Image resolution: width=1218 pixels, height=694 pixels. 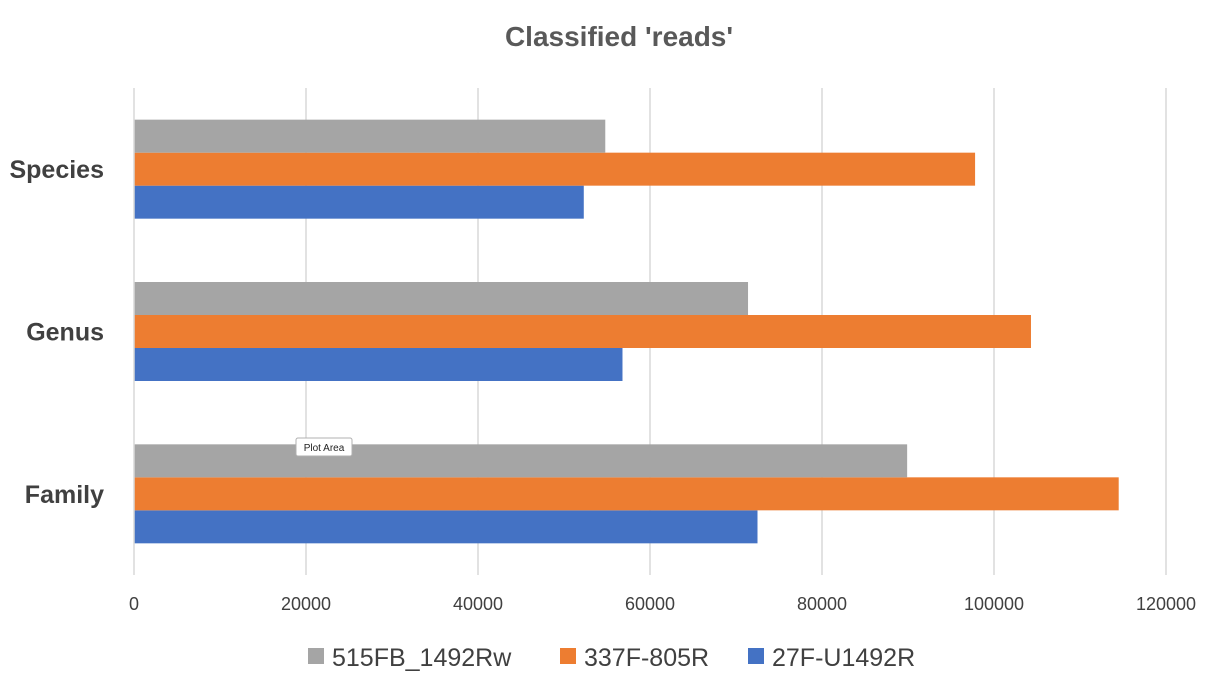 I want to click on value-tick-labels: 0 20000 40000 60000 80000 100000 120000, so click(x=662, y=604).